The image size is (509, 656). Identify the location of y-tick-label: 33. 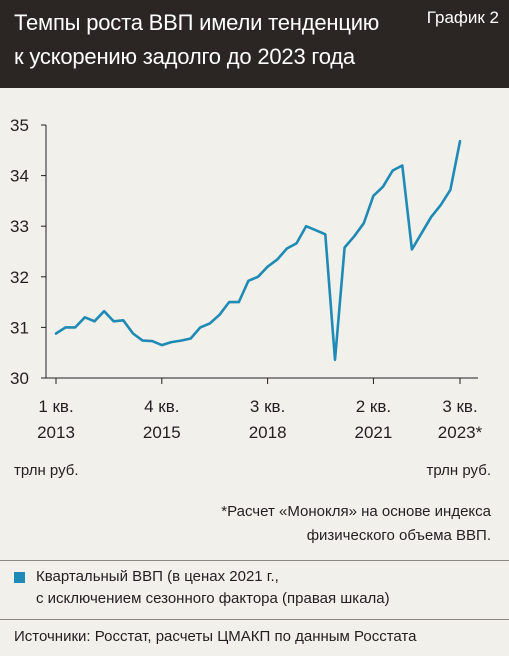
(19, 226).